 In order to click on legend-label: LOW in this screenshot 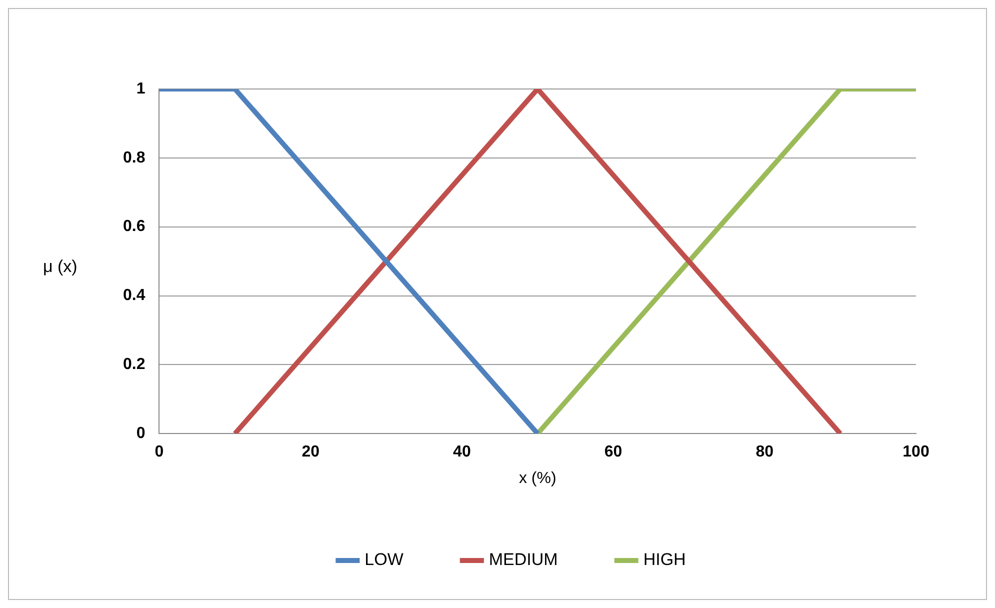, I will do `click(384, 560)`.